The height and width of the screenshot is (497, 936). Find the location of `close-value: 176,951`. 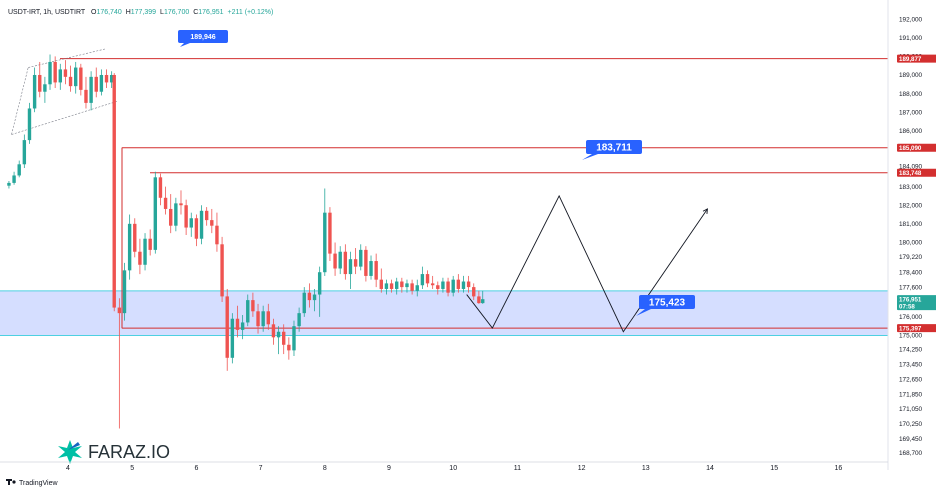

close-value: 176,951 is located at coordinates (210, 12).